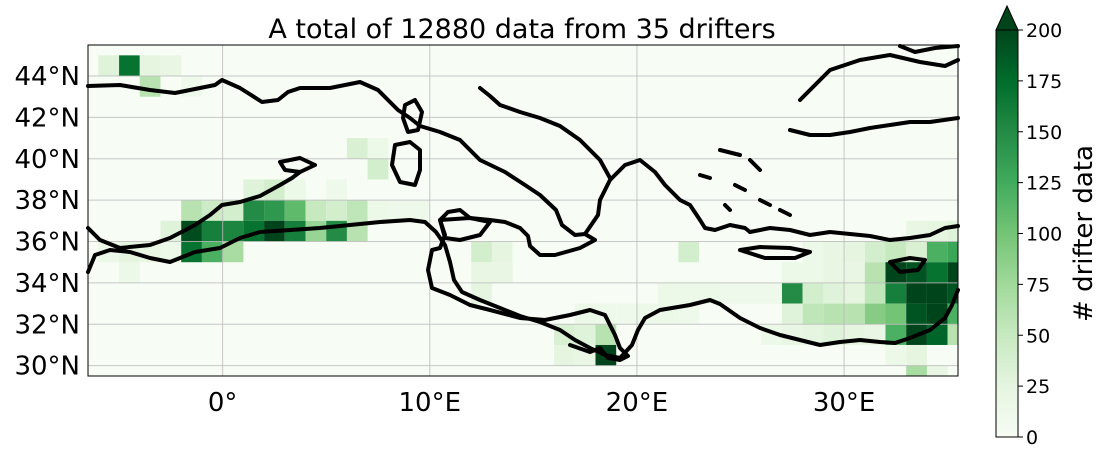  I want to click on lon-tick-label: 10°E, so click(430, 403).